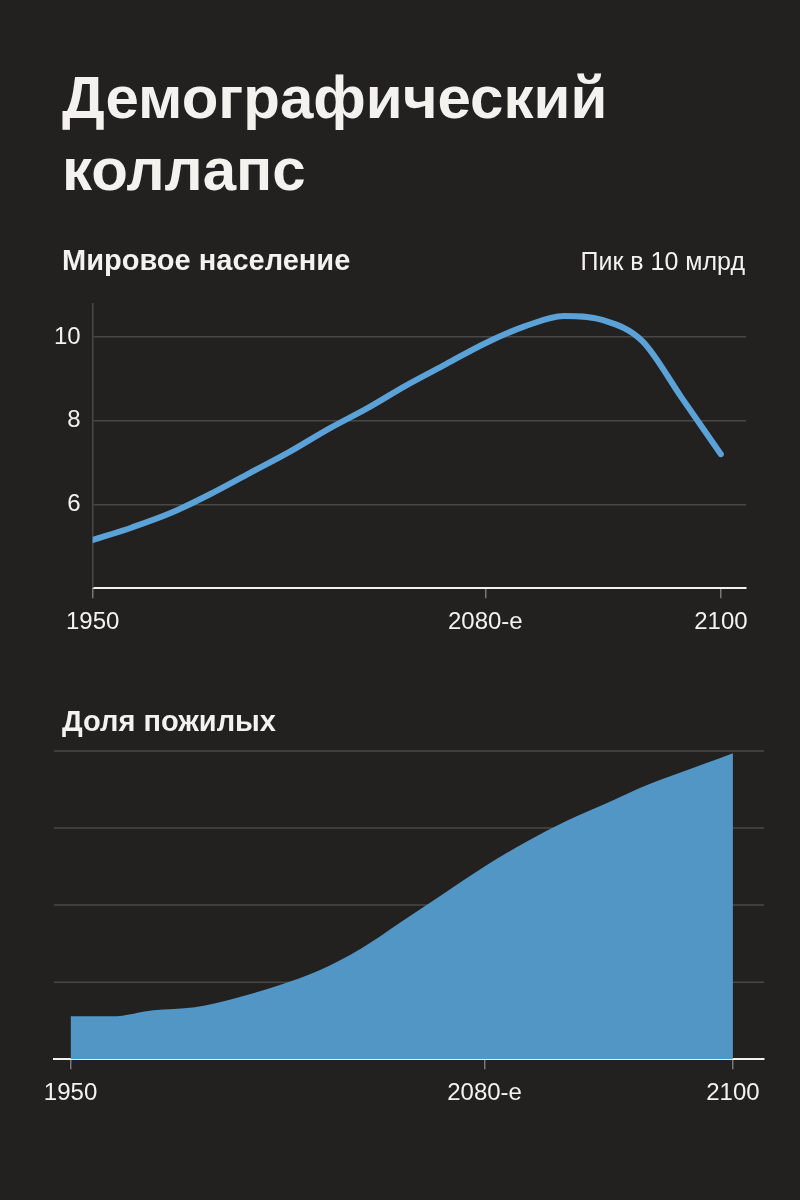 The image size is (800, 1200). Describe the element at coordinates (67, 335) in the screenshot. I see `y-tick-label: 10` at that location.